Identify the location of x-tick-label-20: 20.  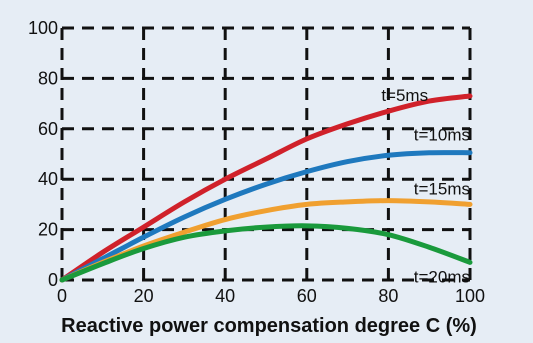
(144, 296).